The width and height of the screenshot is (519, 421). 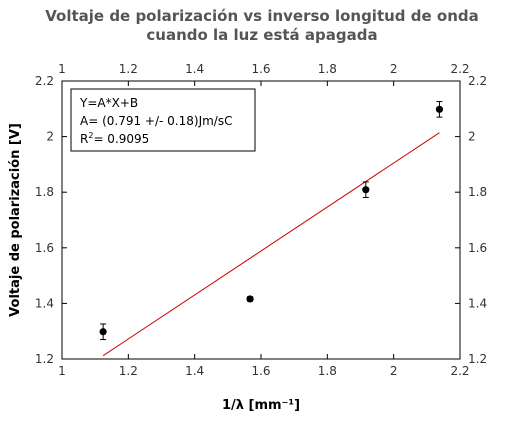 What do you see at coordinates (50, 137) in the screenshot?
I see `y-tick-label-left: 2` at bounding box center [50, 137].